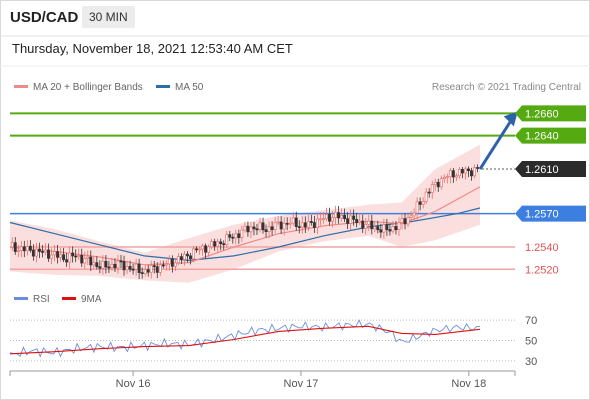 This screenshot has height=400, width=590. Describe the element at coordinates (542, 215) in the screenshot. I see `price-label-1-2570: 1.2570` at that location.